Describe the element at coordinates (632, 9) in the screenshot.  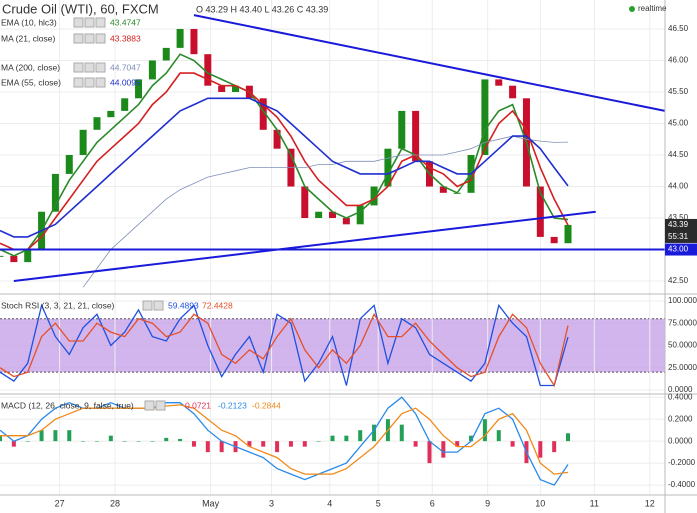
I see `status-dot` at that location.